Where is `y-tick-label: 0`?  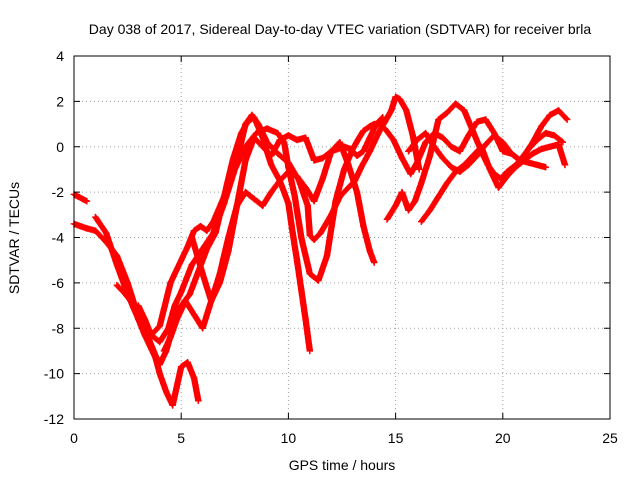
y-tick-label: 0 is located at coordinates (60, 147).